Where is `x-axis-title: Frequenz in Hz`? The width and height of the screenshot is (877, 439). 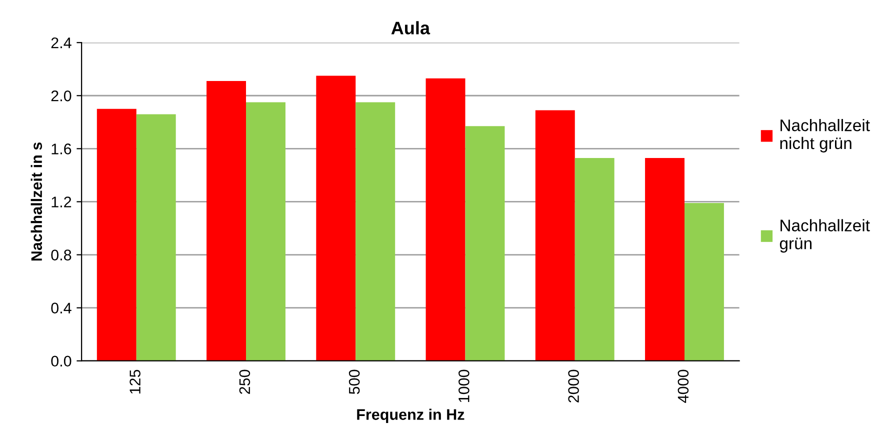
x-axis-title: Frequenz in Hz is located at coordinates (410, 415).